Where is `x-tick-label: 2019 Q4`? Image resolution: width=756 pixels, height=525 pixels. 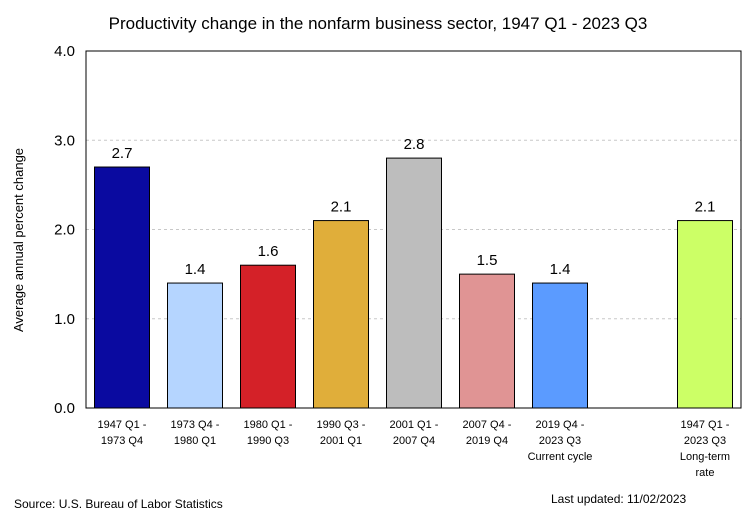
x-tick-label: 2019 Q4 is located at coordinates (487, 441).